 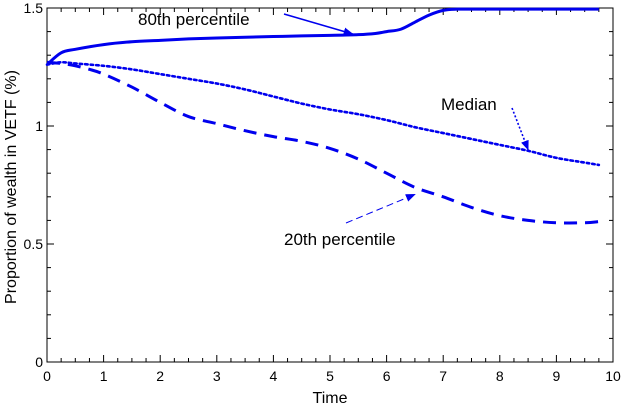 I want to click on x-tick-label: 5, so click(x=330, y=376).